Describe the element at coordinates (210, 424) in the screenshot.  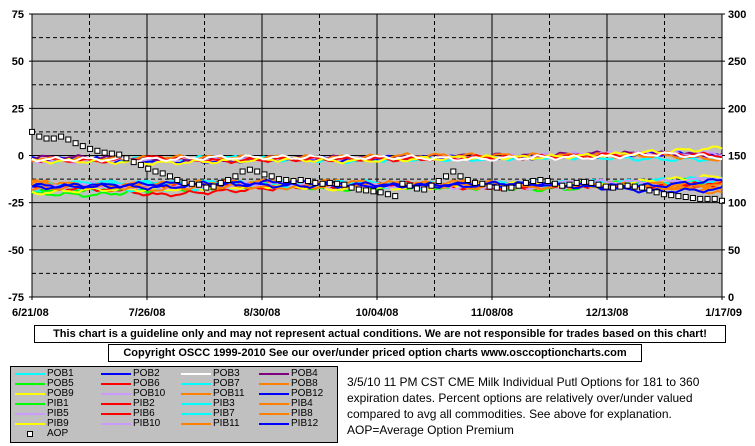
I see `legend-item-pib11: PIB11` at that location.